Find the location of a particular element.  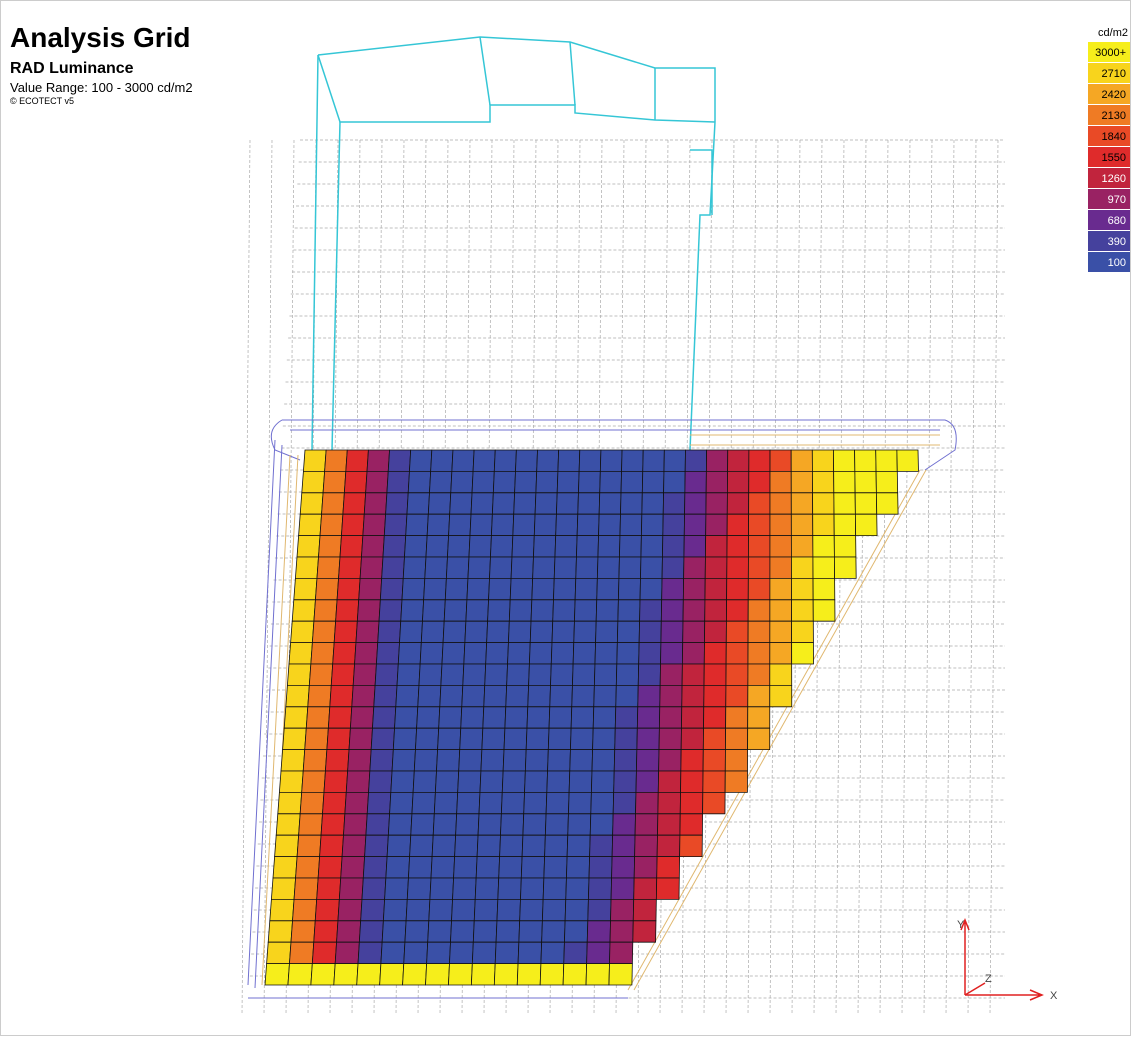

legend-label: 2130 is located at coordinates (1114, 116).